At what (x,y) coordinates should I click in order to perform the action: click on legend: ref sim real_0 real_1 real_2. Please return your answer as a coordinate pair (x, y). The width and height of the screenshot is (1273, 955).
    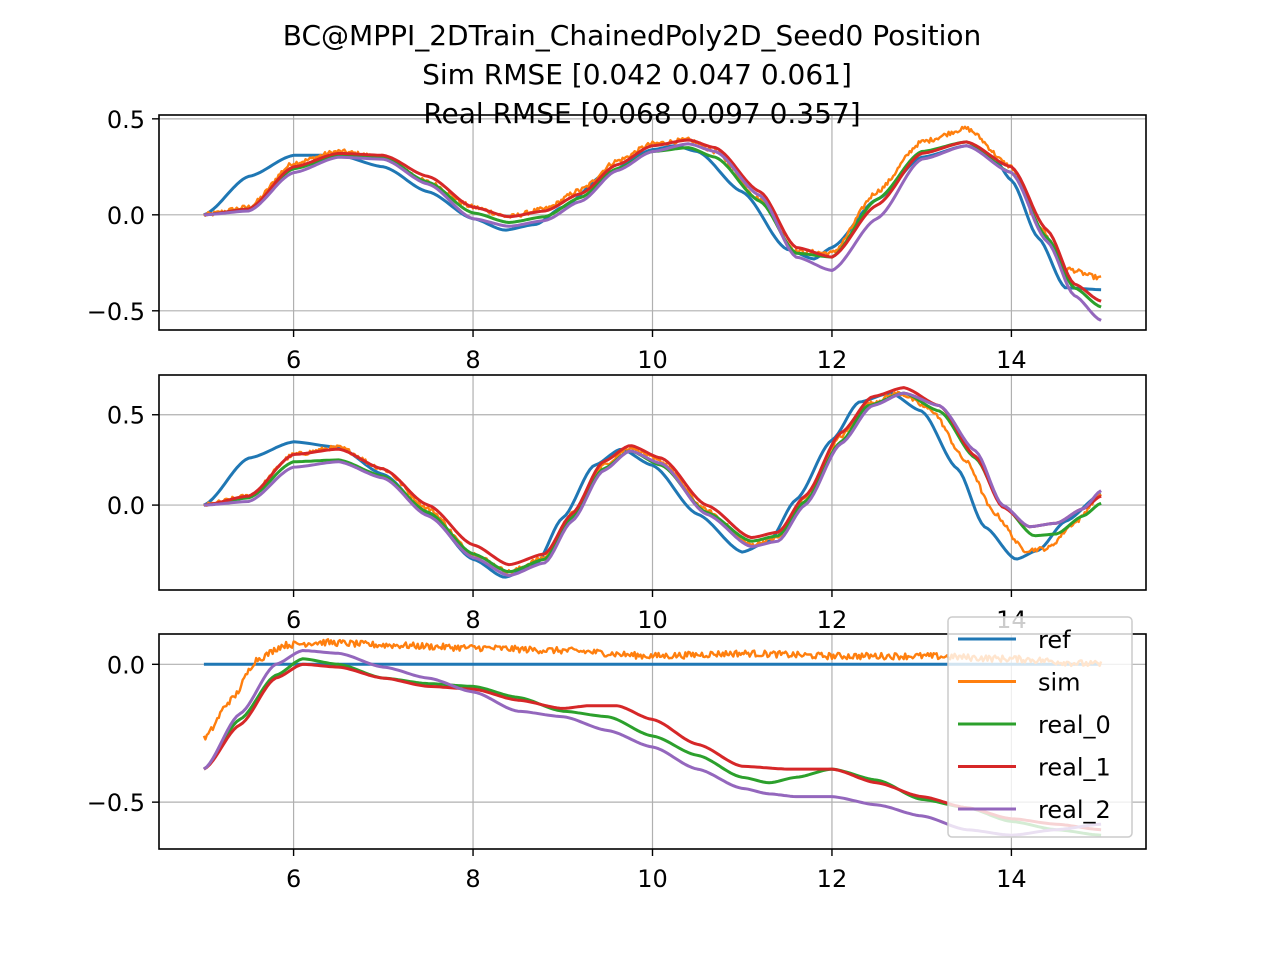
    Looking at the image, I should click on (1040, 727).